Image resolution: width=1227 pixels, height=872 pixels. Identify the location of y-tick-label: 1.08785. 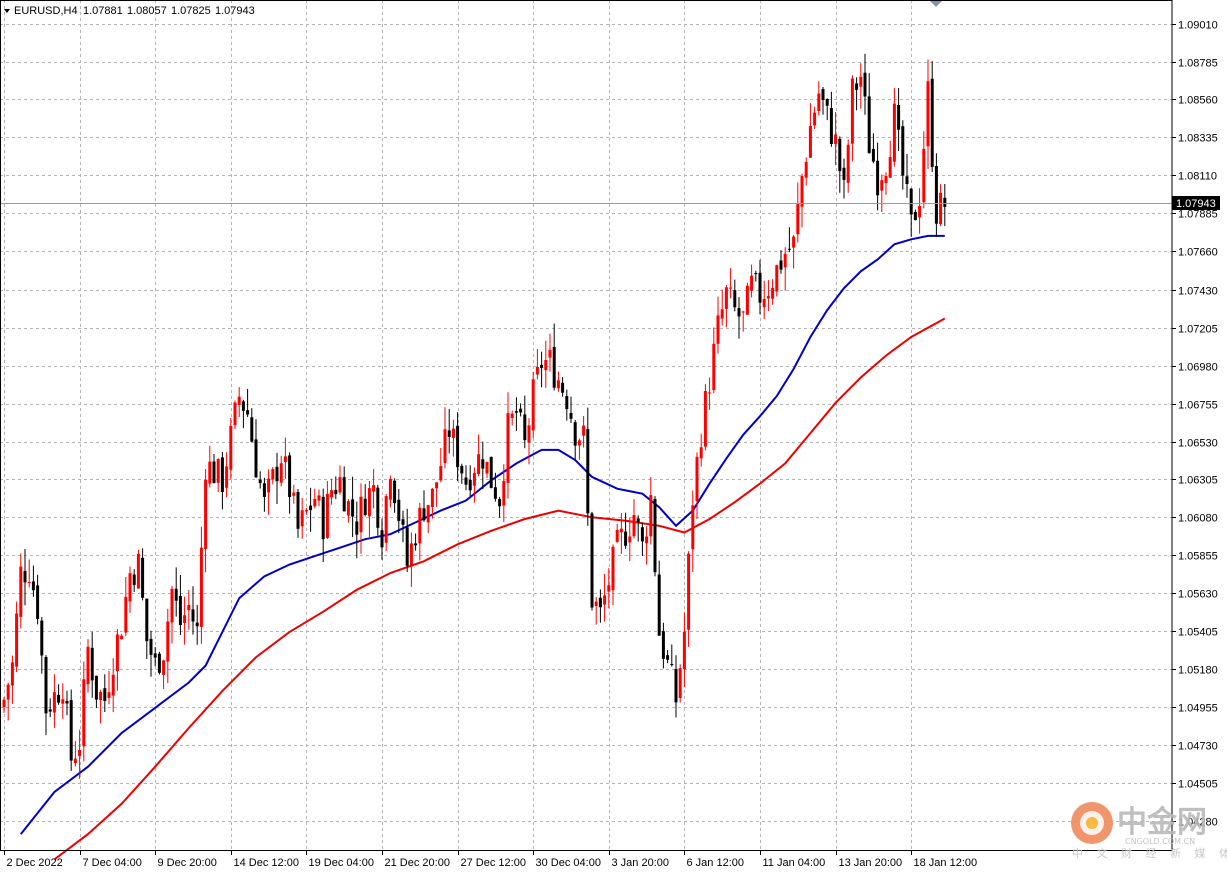
(1198, 64).